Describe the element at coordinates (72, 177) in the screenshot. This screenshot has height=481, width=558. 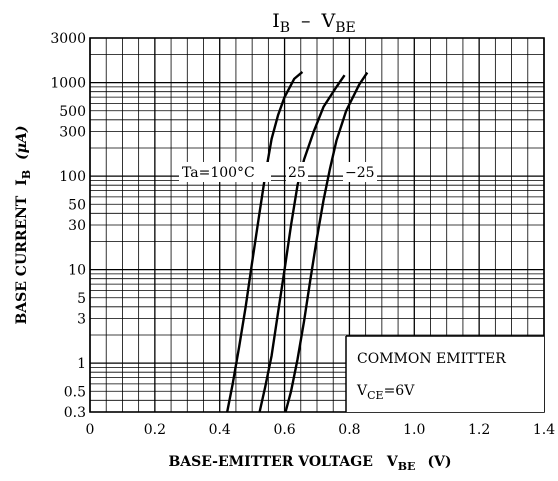
I see `y-tick-label: 100` at that location.